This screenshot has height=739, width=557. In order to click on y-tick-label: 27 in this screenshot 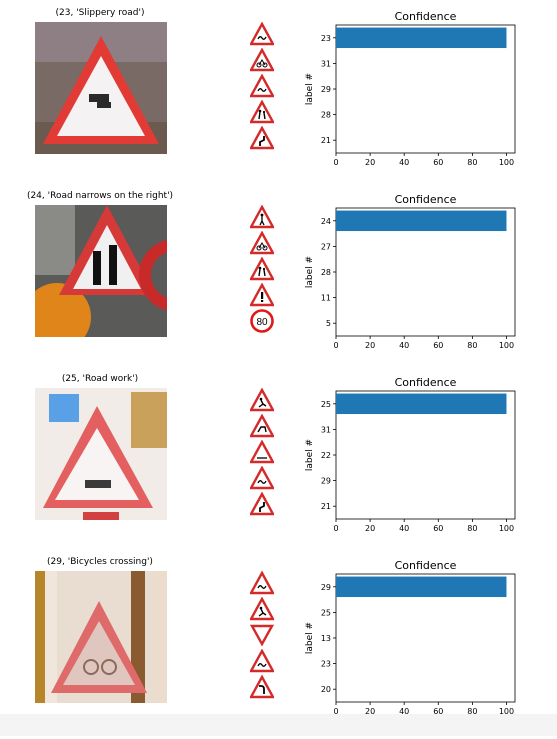, I will do `click(326, 246)`.